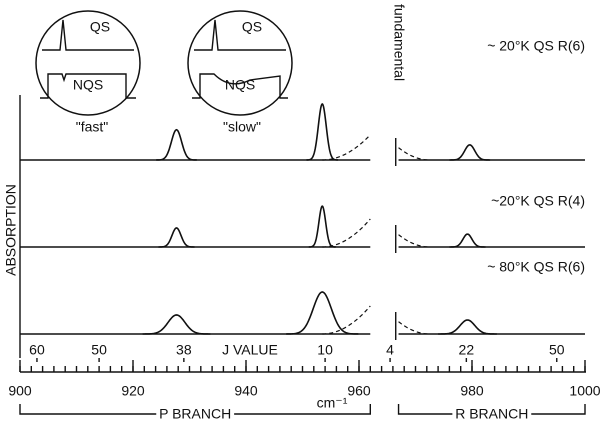 Image resolution: width=600 pixels, height=429 pixels. What do you see at coordinates (538, 201) in the screenshot?
I see `panel-label: ~20°K QS R(4)` at bounding box center [538, 201].